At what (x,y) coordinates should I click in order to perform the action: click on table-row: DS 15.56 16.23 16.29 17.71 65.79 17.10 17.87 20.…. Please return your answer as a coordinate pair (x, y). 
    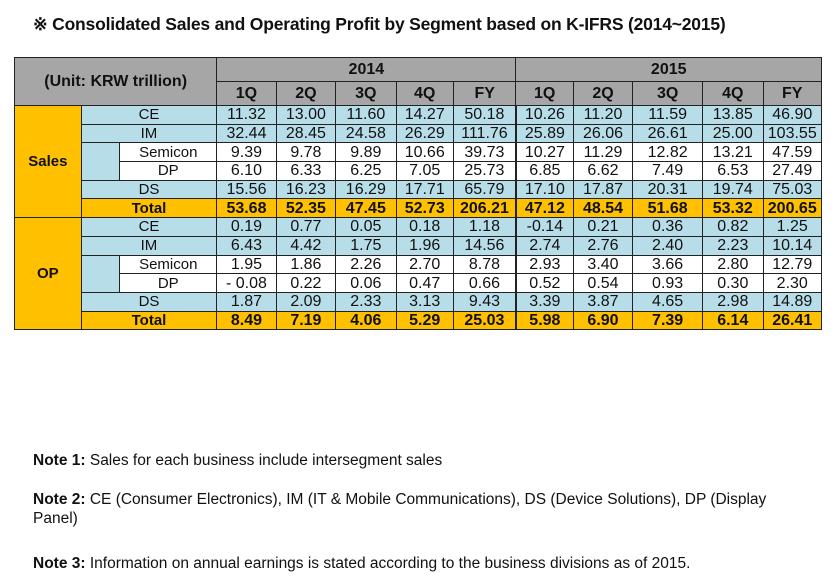
    Looking at the image, I should click on (418, 189).